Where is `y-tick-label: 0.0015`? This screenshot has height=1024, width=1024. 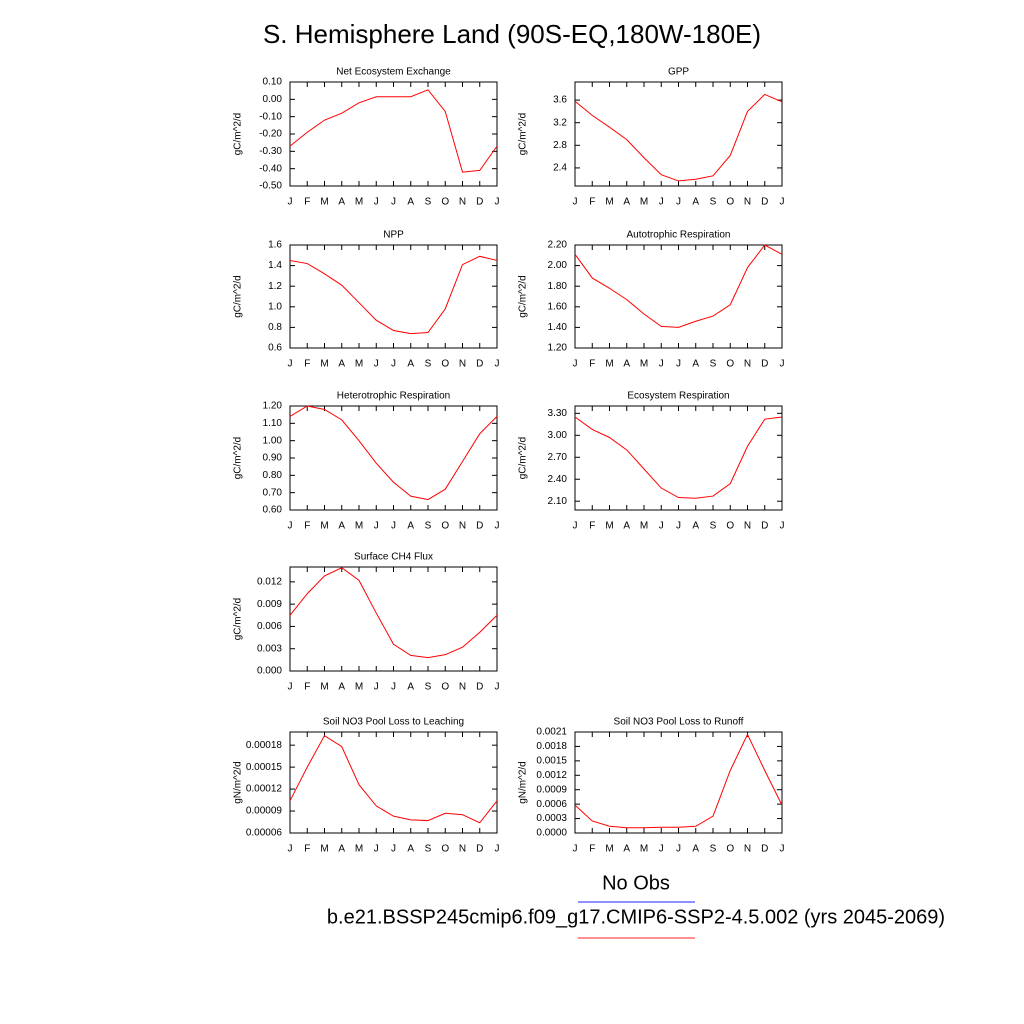 y-tick-label: 0.0015 is located at coordinates (551, 760).